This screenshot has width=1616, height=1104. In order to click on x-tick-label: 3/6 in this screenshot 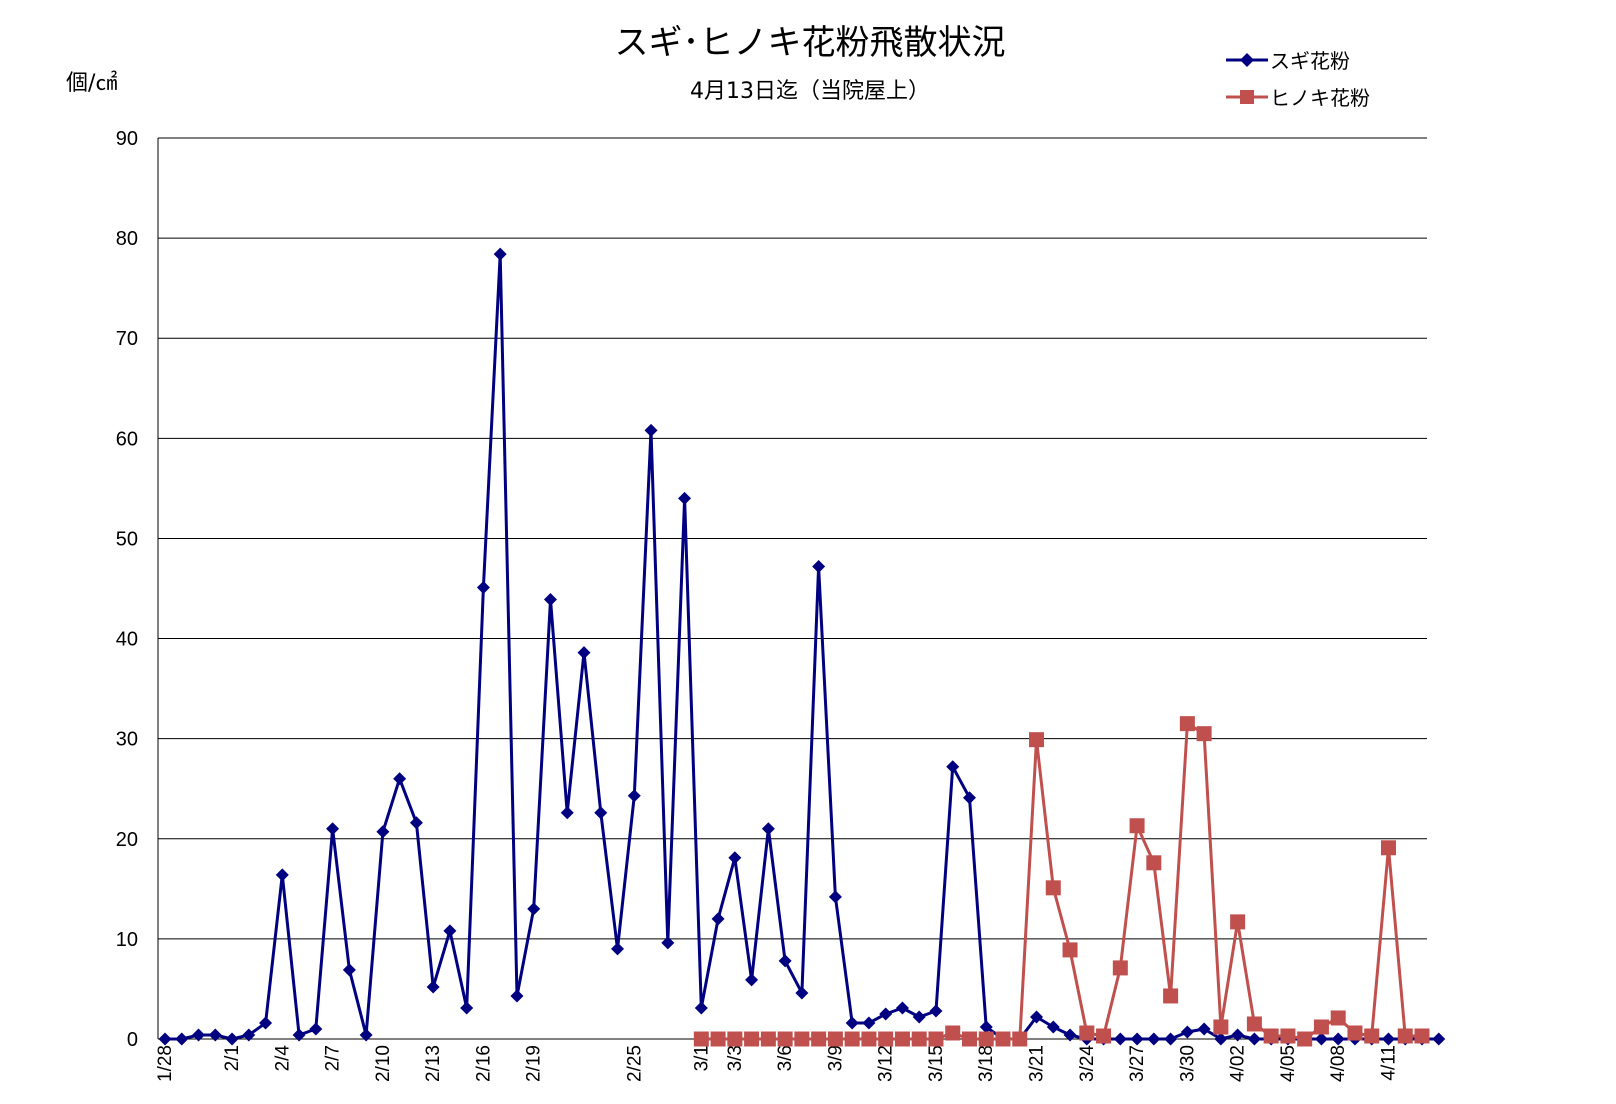, I will do `click(785, 1058)`.